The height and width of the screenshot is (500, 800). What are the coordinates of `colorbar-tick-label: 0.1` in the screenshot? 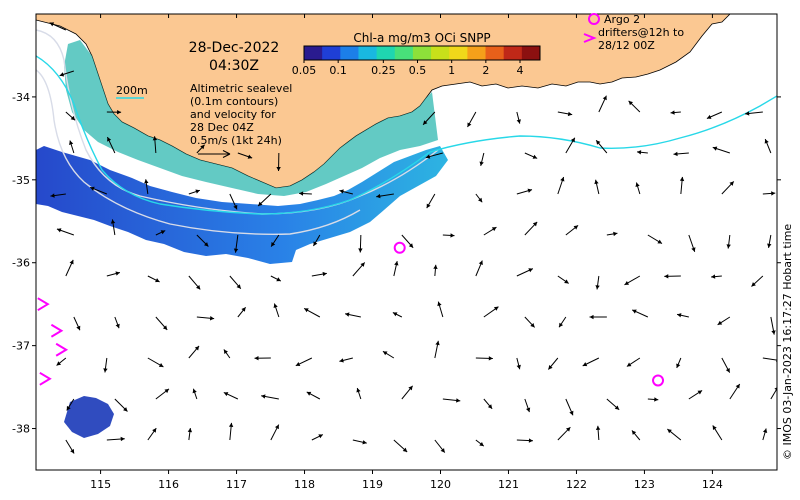 It's located at (338, 70).